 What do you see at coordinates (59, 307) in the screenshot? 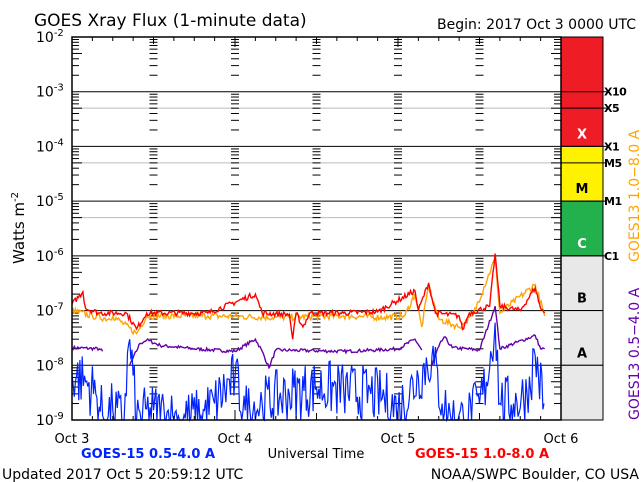
I see `y-tick-exponent: -7` at bounding box center [59, 307].